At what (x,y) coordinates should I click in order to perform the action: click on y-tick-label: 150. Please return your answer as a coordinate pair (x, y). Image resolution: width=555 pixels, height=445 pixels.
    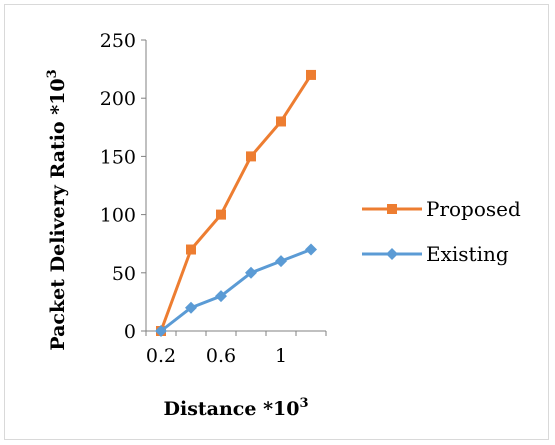
    Looking at the image, I should click on (118, 157).